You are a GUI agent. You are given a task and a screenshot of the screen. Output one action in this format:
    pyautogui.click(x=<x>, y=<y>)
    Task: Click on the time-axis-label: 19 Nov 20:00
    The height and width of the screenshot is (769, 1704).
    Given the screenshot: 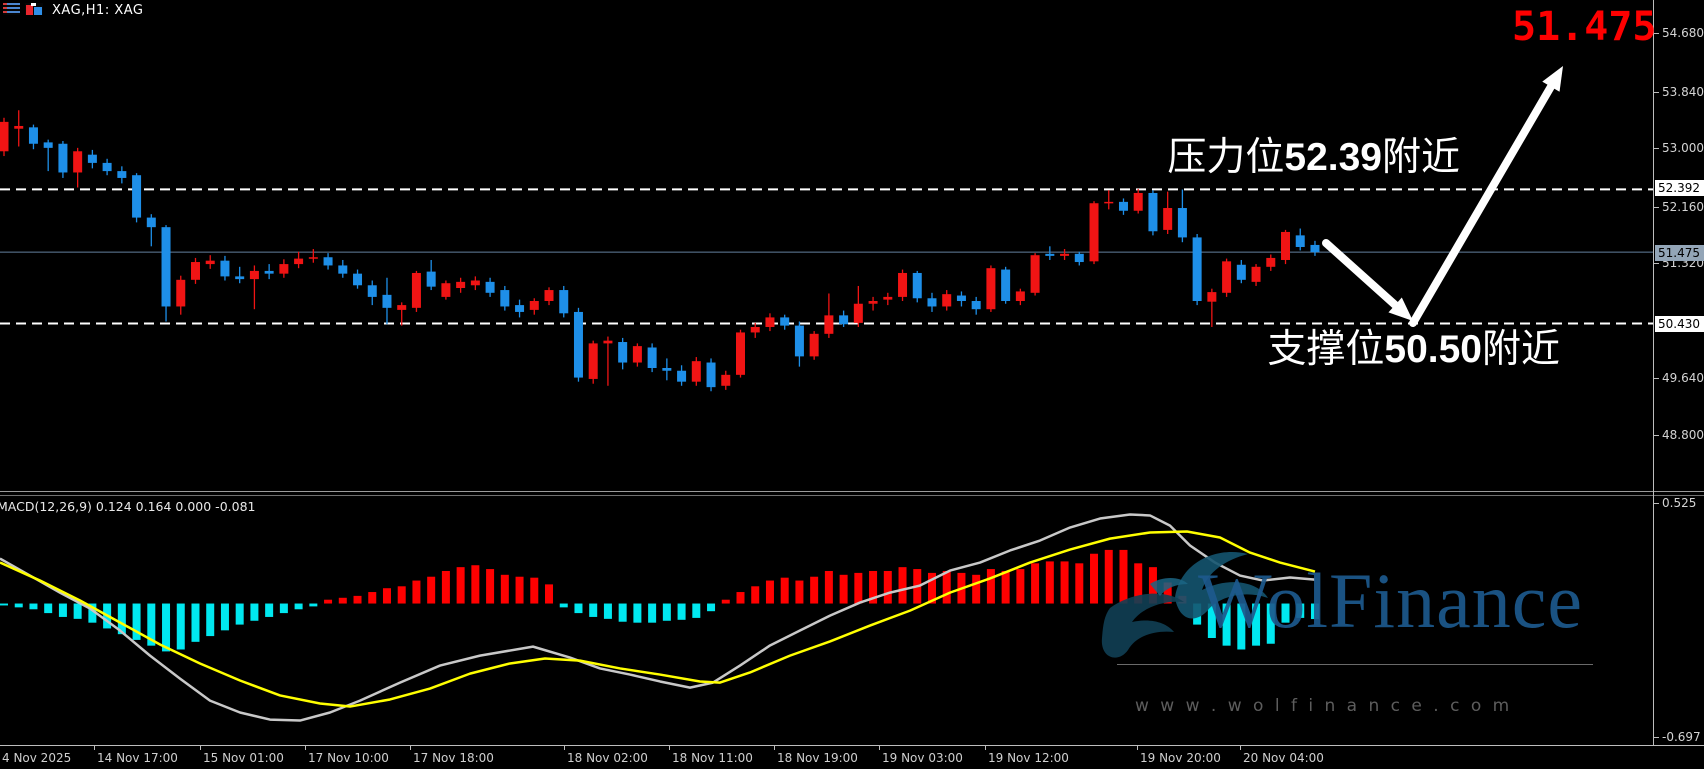 What is the action you would take?
    pyautogui.click(x=1180, y=758)
    